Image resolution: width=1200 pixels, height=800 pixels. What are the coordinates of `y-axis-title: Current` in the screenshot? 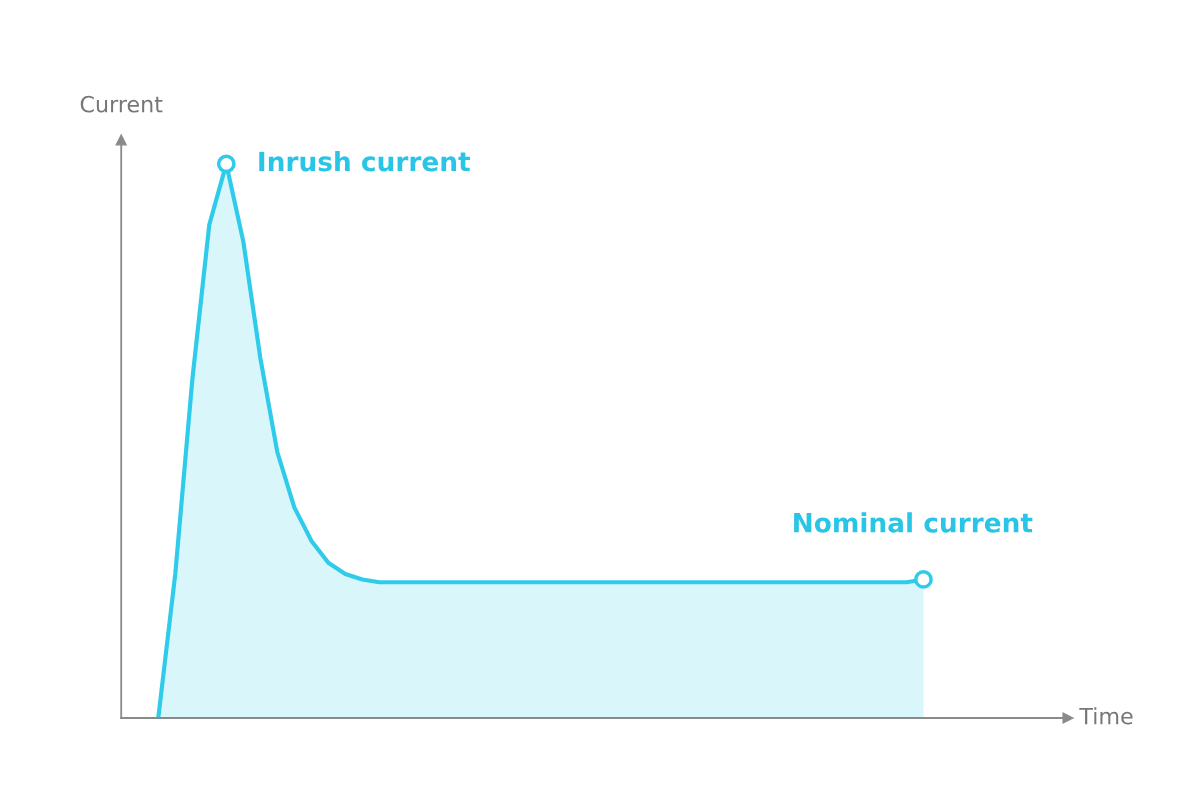 It's located at (121, 104).